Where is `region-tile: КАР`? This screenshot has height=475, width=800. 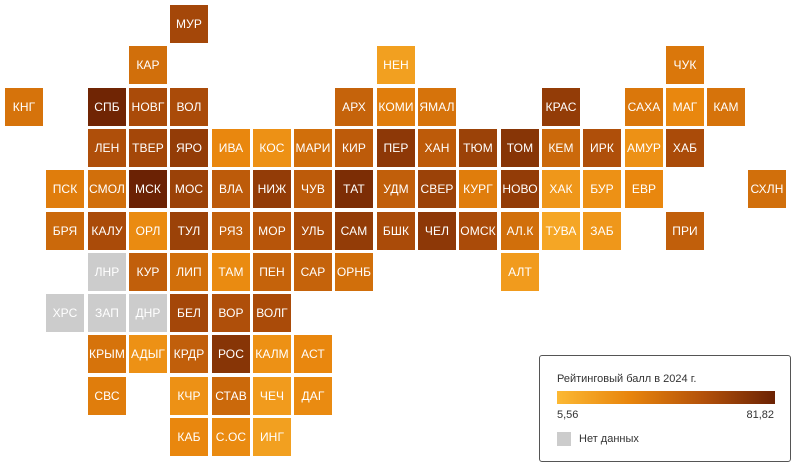
region-tile: КАР is located at coordinates (148, 65).